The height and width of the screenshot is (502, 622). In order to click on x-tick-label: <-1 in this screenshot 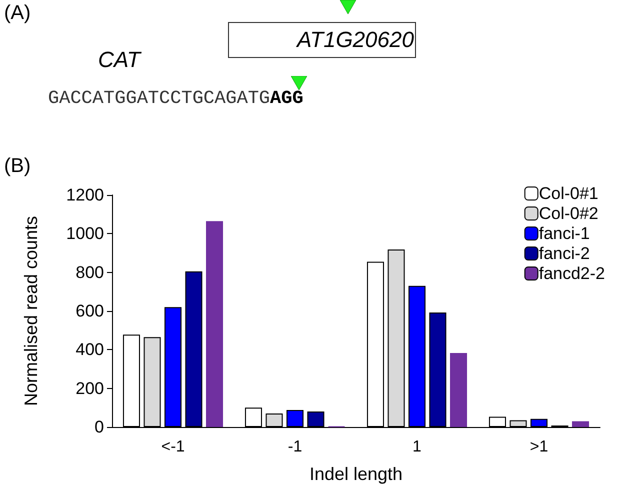, I will do `click(173, 447)`.